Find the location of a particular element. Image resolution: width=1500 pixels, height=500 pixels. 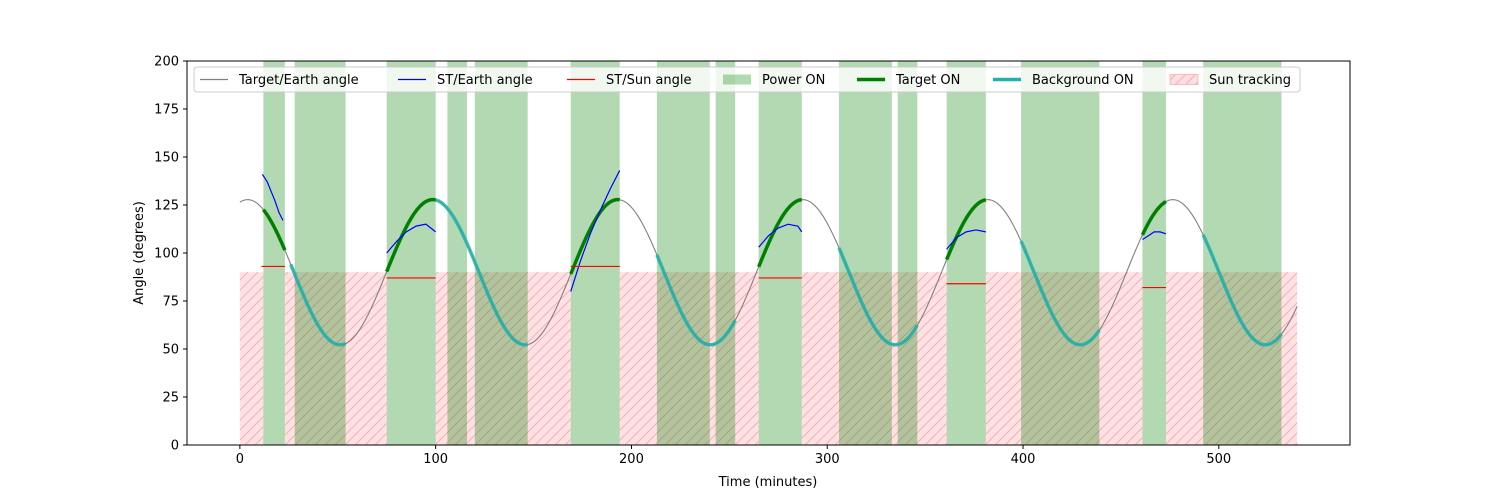

legend-handle-patch is located at coordinates (737, 79).